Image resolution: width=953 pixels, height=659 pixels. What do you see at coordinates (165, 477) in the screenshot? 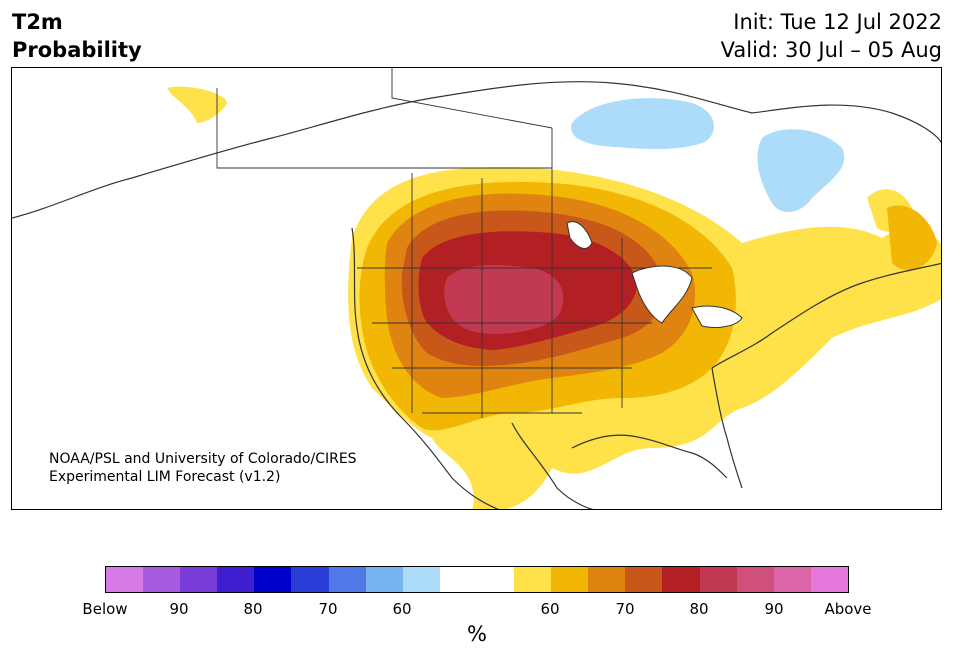
I see `credit-line-2: Experimental LIM Forecast (v1.2)` at bounding box center [165, 477].